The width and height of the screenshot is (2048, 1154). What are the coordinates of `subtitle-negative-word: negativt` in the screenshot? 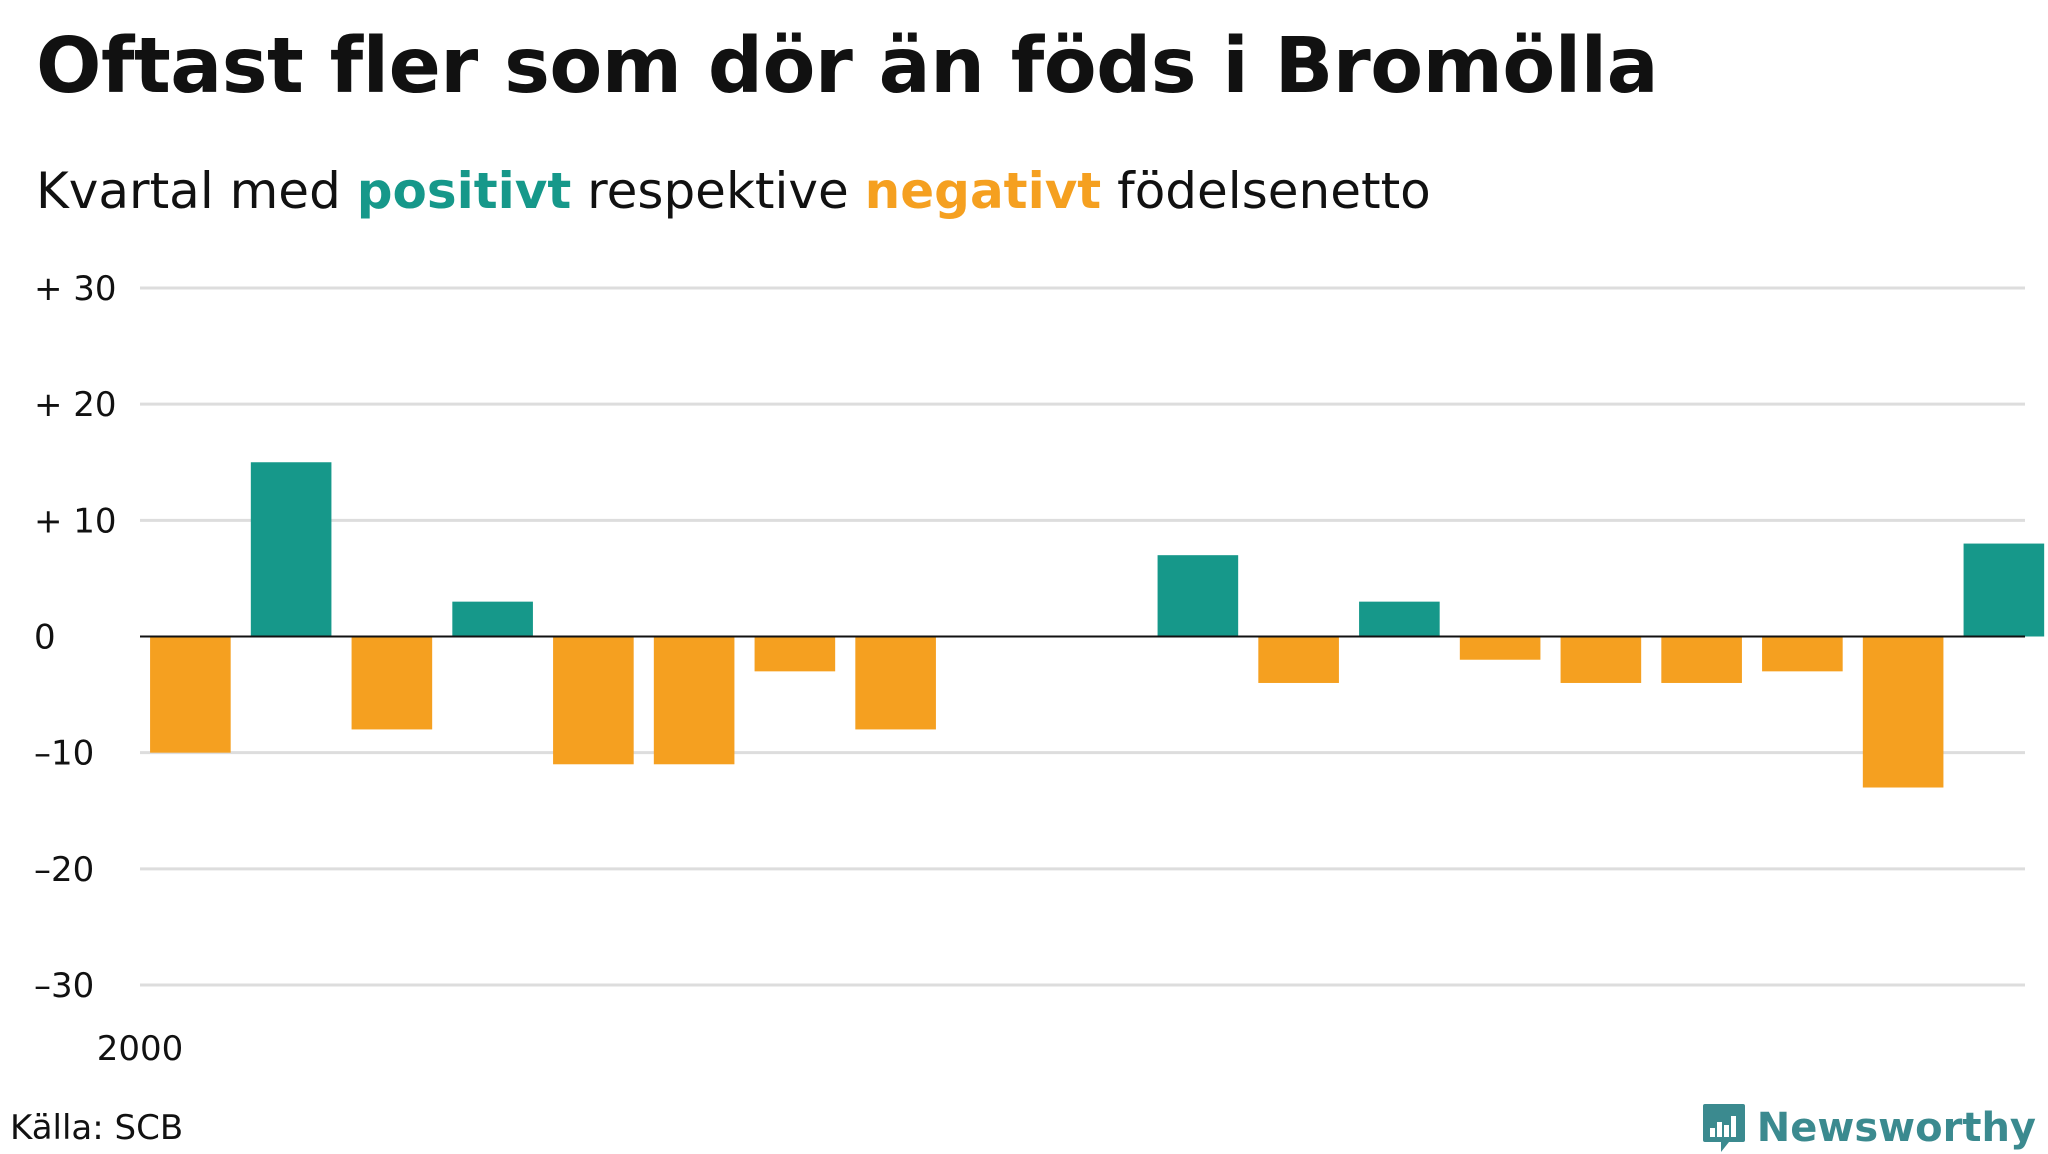 It's located at (983, 191).